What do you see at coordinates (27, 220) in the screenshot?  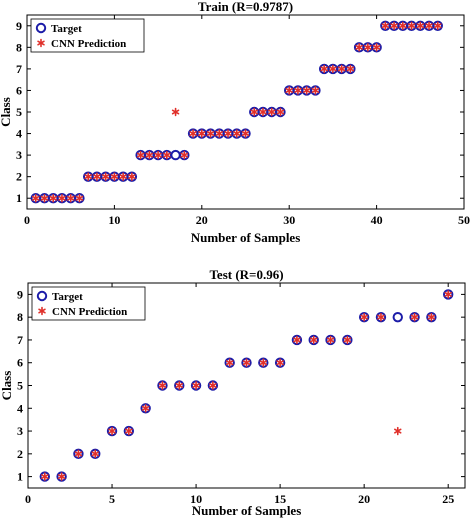 I see `x-tick-label: 0` at bounding box center [27, 220].